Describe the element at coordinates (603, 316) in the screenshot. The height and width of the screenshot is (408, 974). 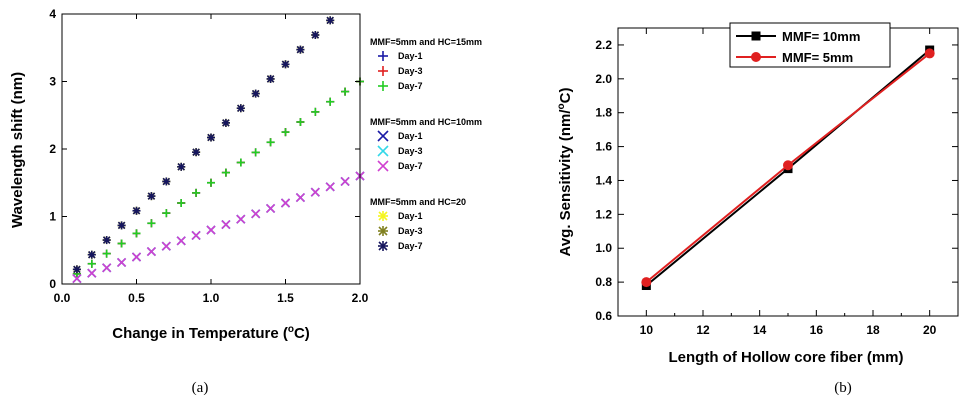
I see `chart-b-y-tick-label: 0.6` at that location.